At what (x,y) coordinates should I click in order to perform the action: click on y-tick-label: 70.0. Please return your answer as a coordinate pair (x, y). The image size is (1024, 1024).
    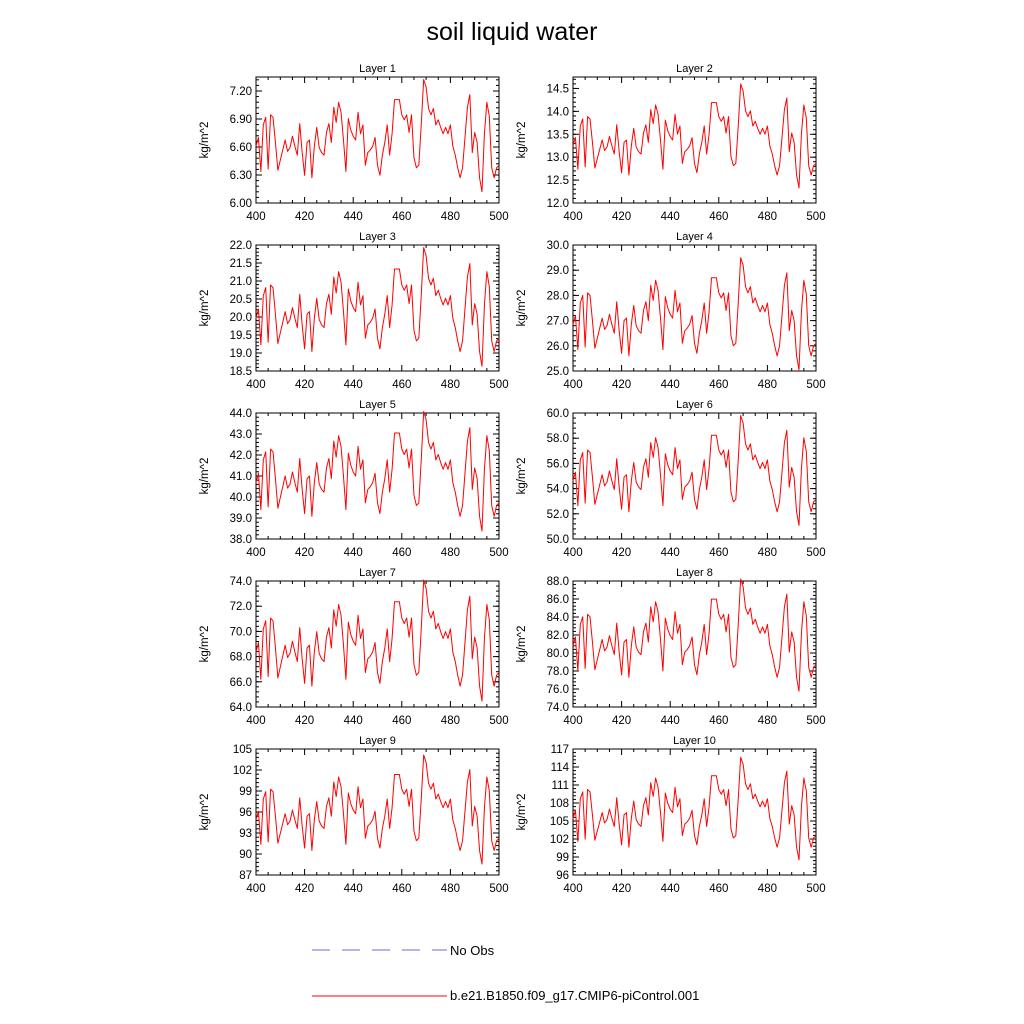
    Looking at the image, I should click on (241, 632).